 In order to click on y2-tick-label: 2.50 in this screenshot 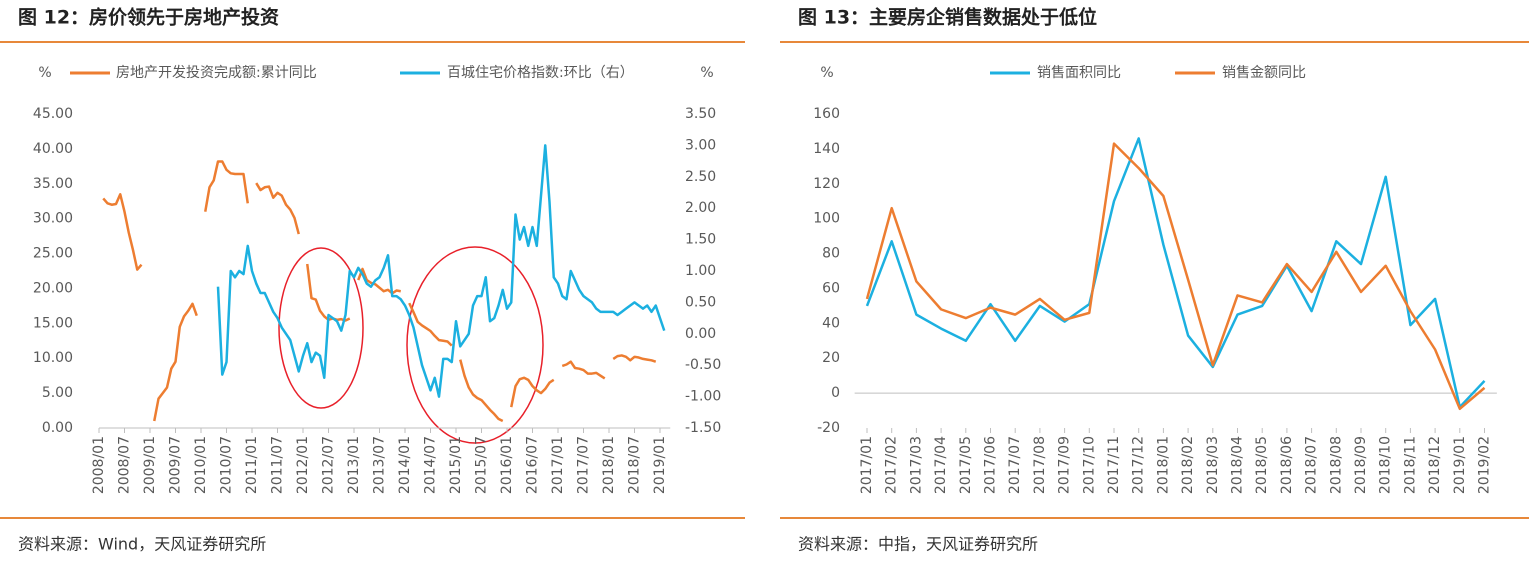, I will do `click(700, 177)`.